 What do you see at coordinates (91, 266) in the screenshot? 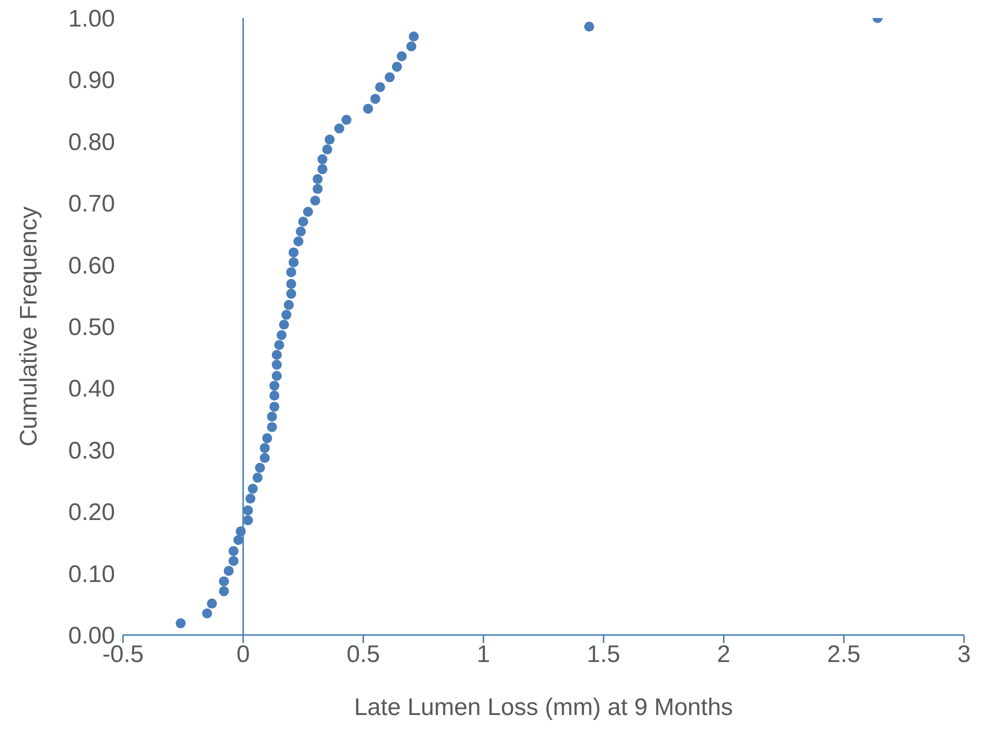
I see `y-tick-label: 0.60` at bounding box center [91, 266].